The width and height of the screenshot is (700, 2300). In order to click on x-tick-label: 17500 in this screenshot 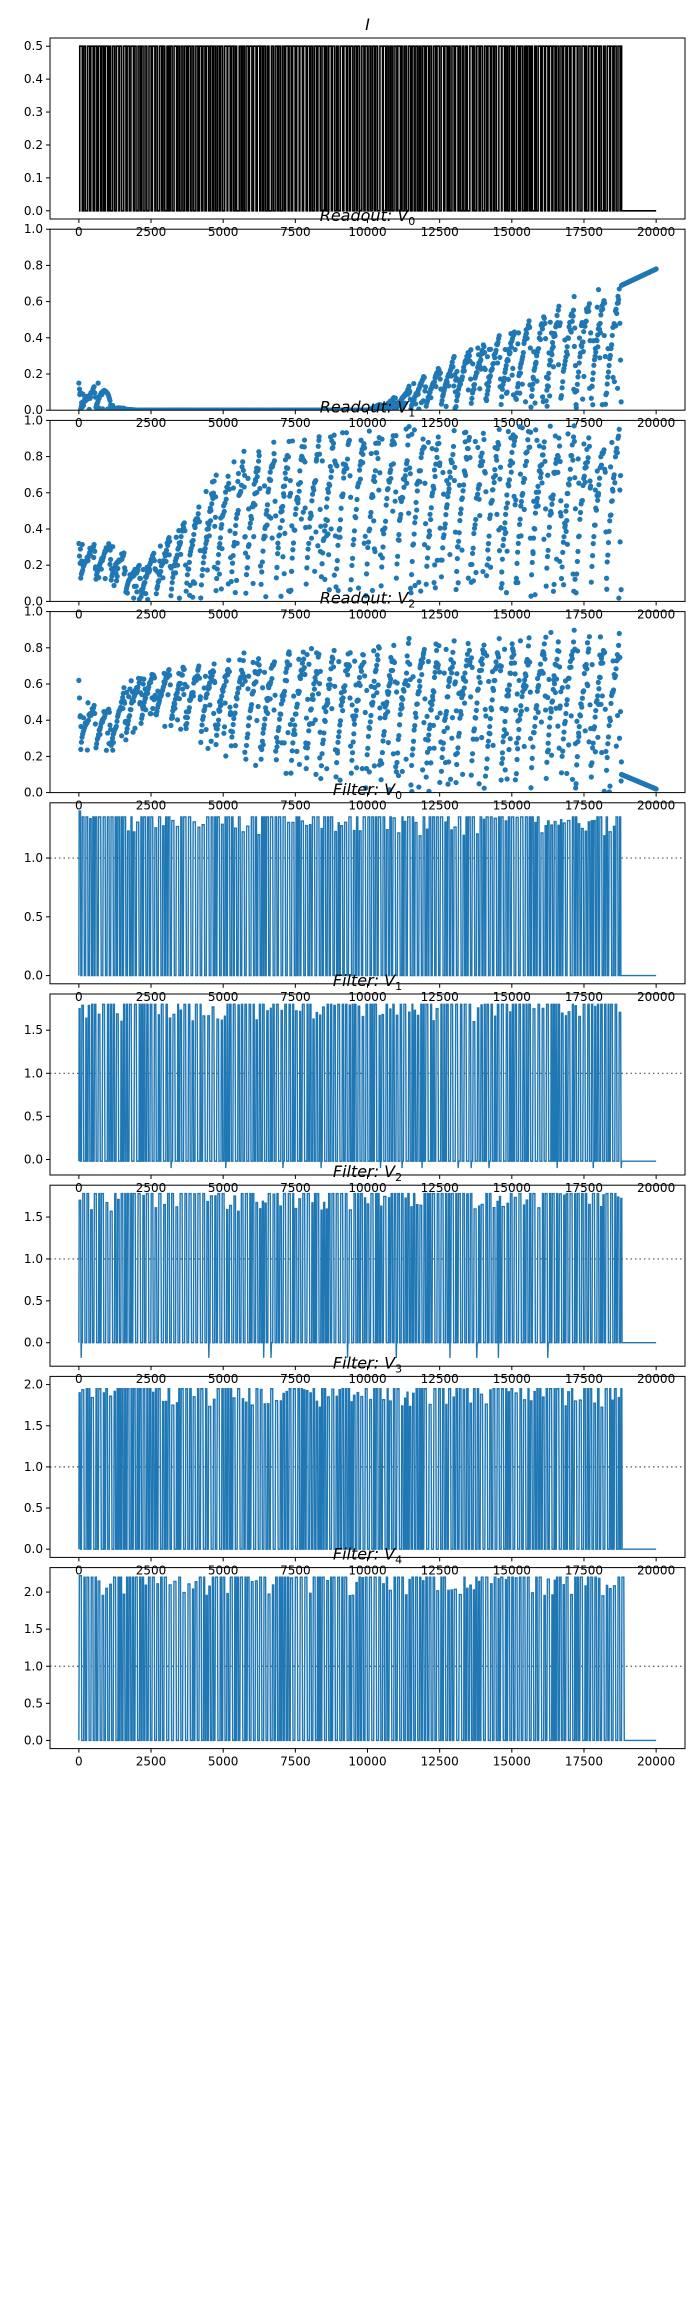, I will do `click(584, 423)`.